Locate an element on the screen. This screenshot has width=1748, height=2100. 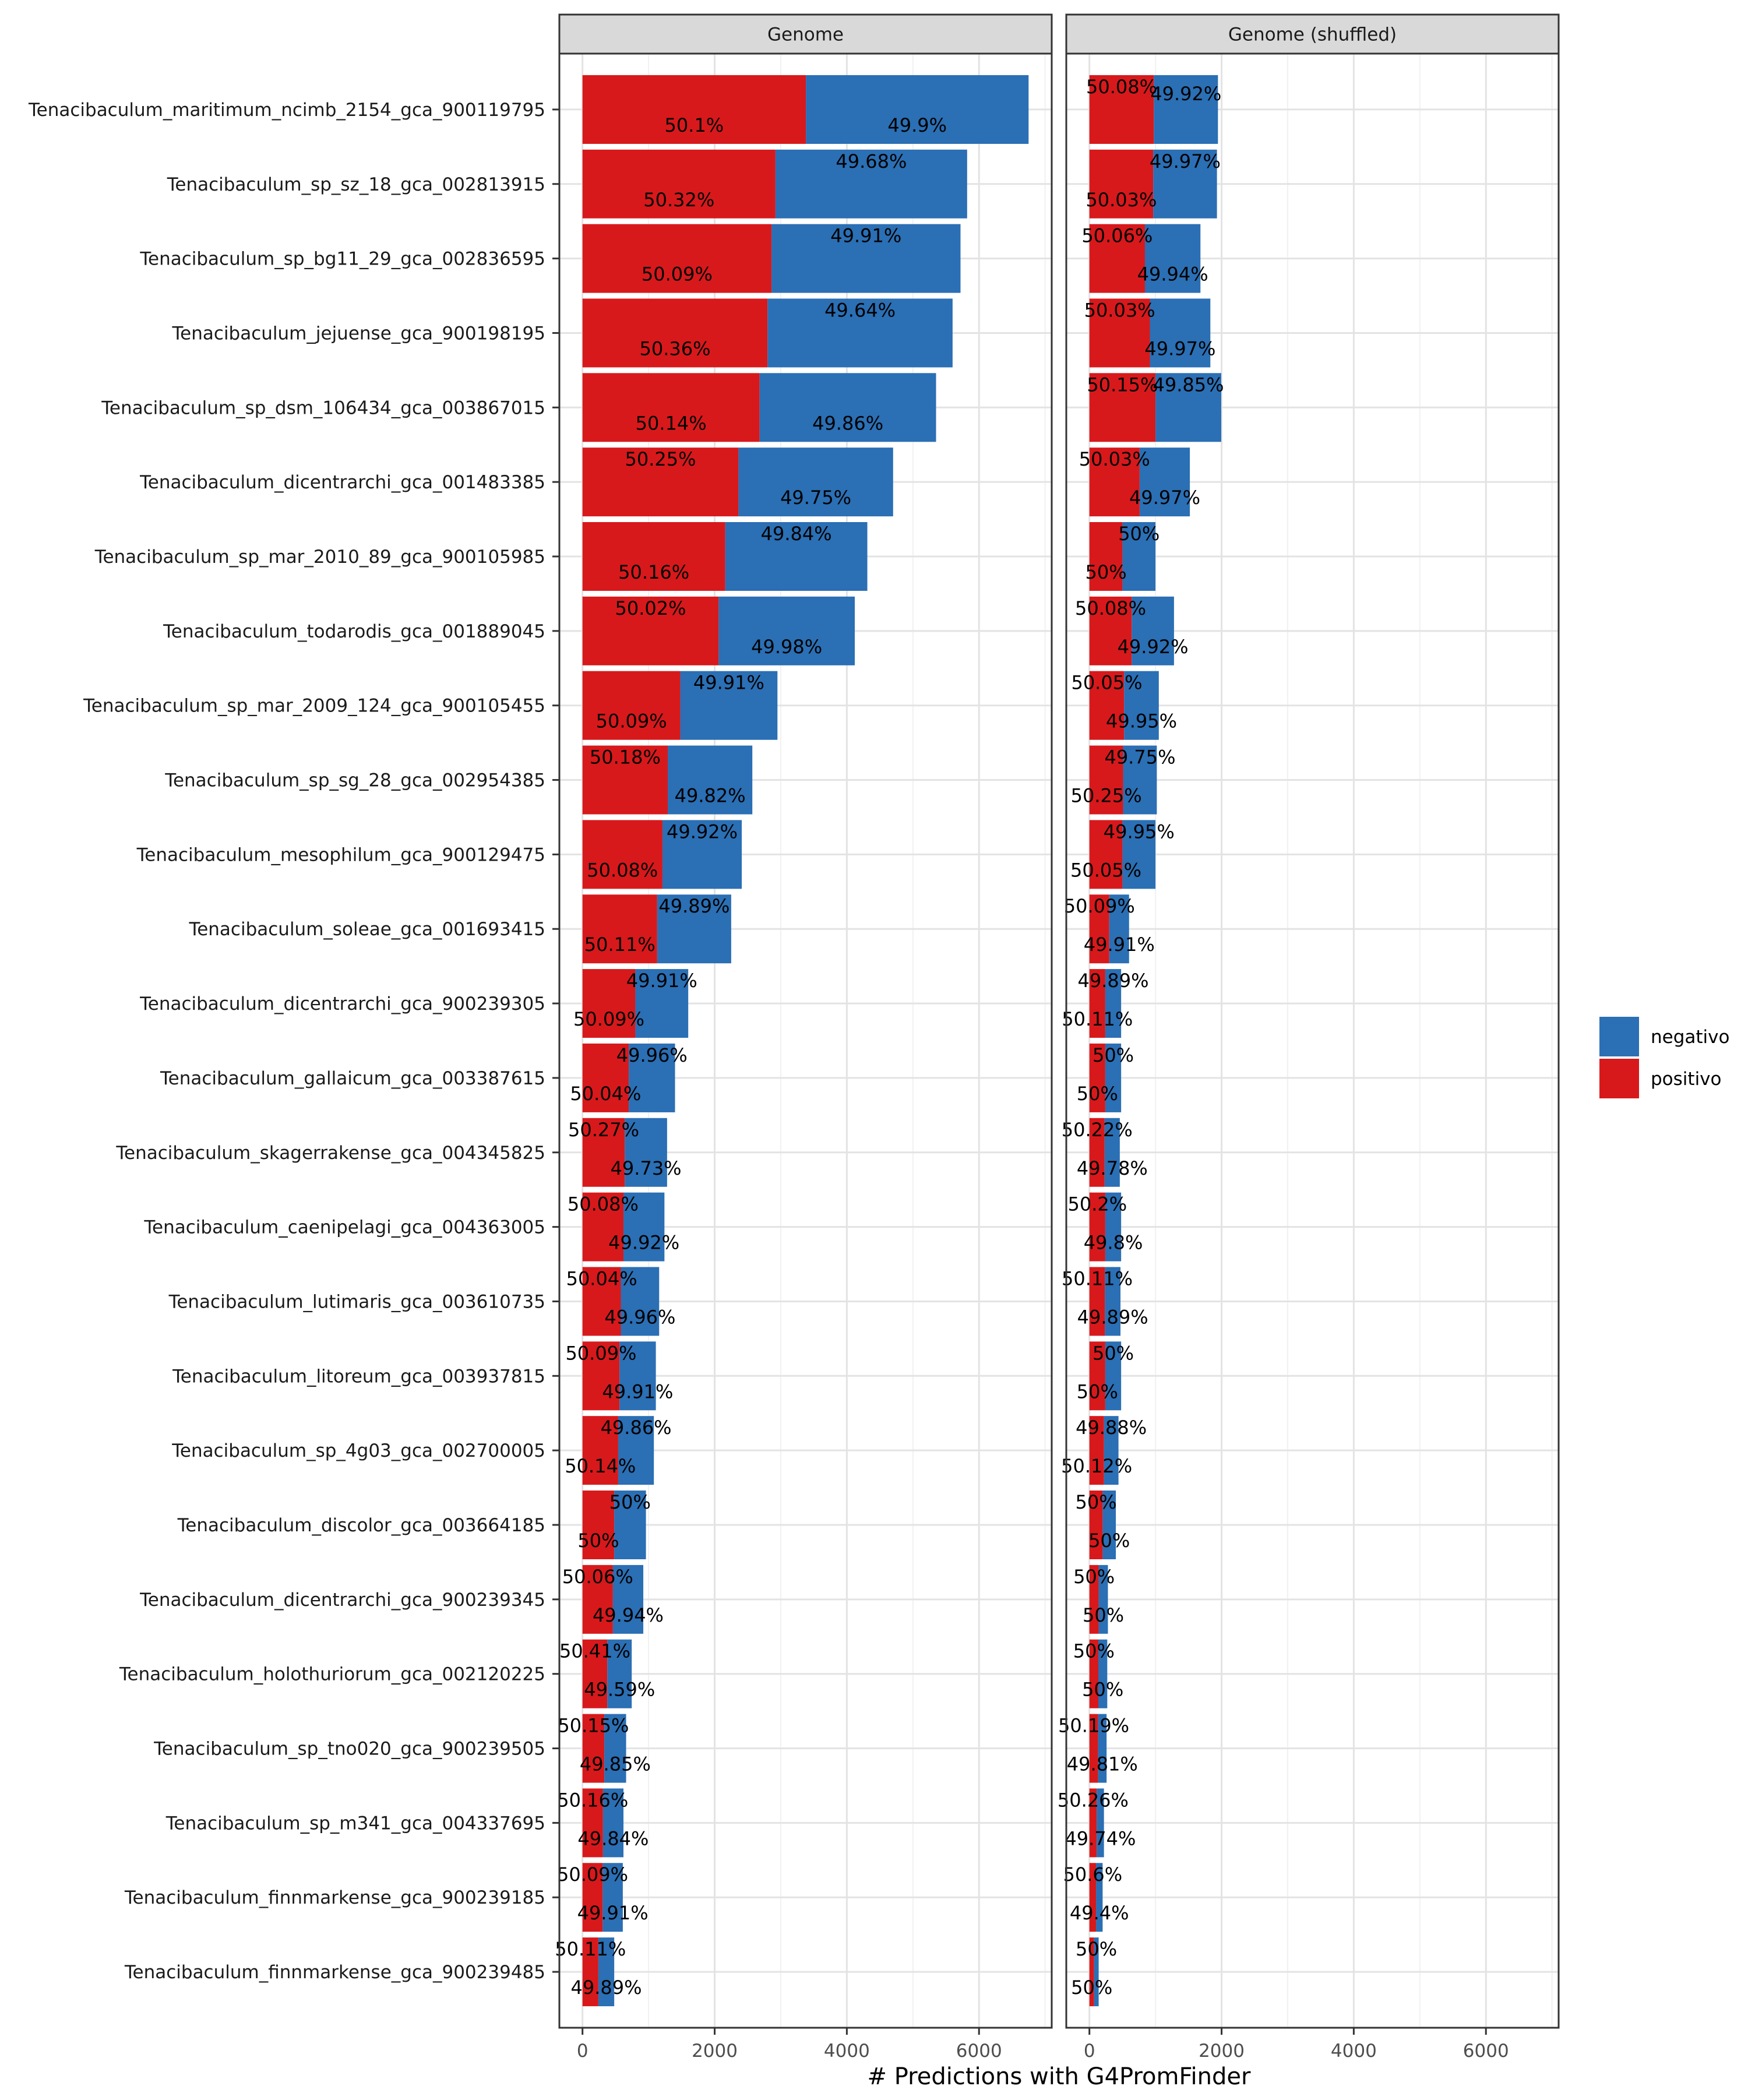
y-tick-label: Tenacibaculum_sp_bg11_29_gca_002836595 is located at coordinates (342, 259).